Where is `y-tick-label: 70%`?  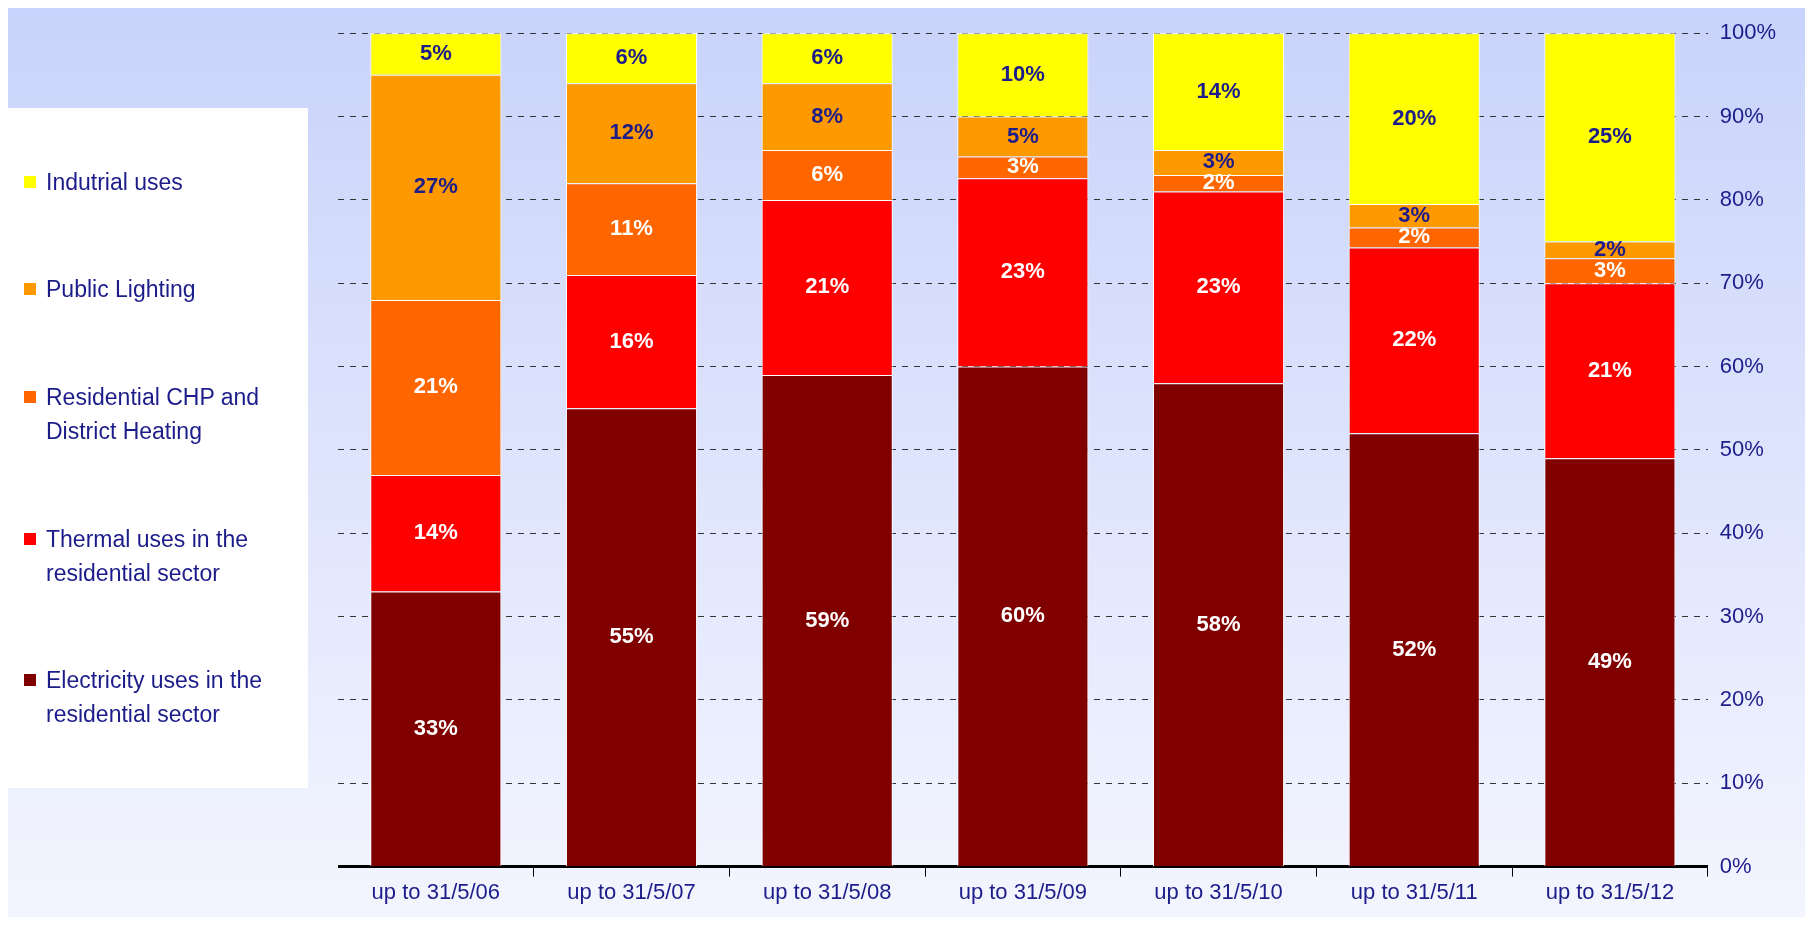
y-tick-label: 70% is located at coordinates (1741, 282).